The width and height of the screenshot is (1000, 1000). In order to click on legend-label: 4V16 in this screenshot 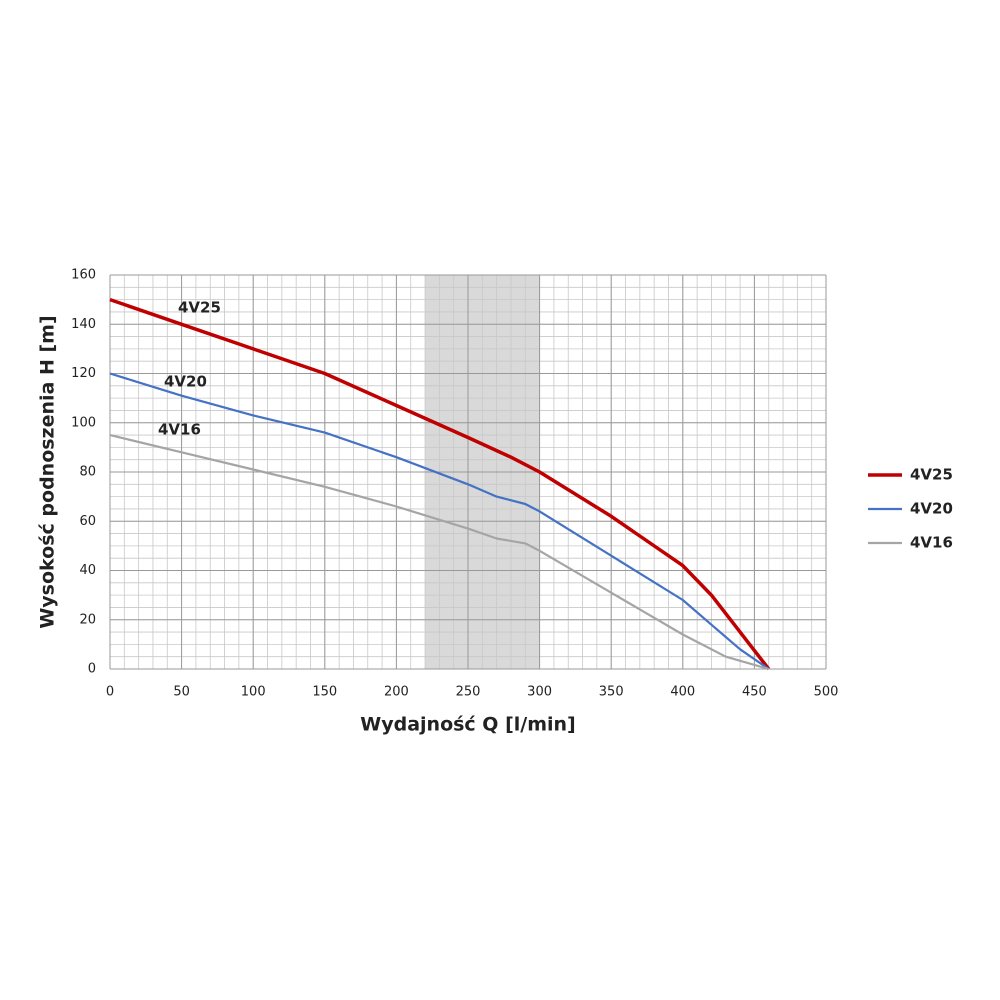, I will do `click(931, 543)`.